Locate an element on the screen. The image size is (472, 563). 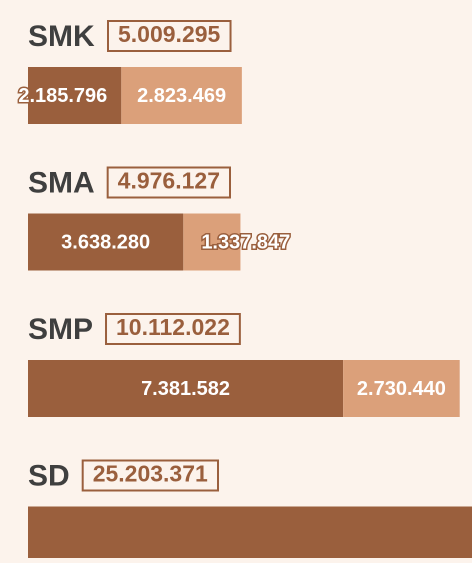
category-label: SD is located at coordinates (49, 475).